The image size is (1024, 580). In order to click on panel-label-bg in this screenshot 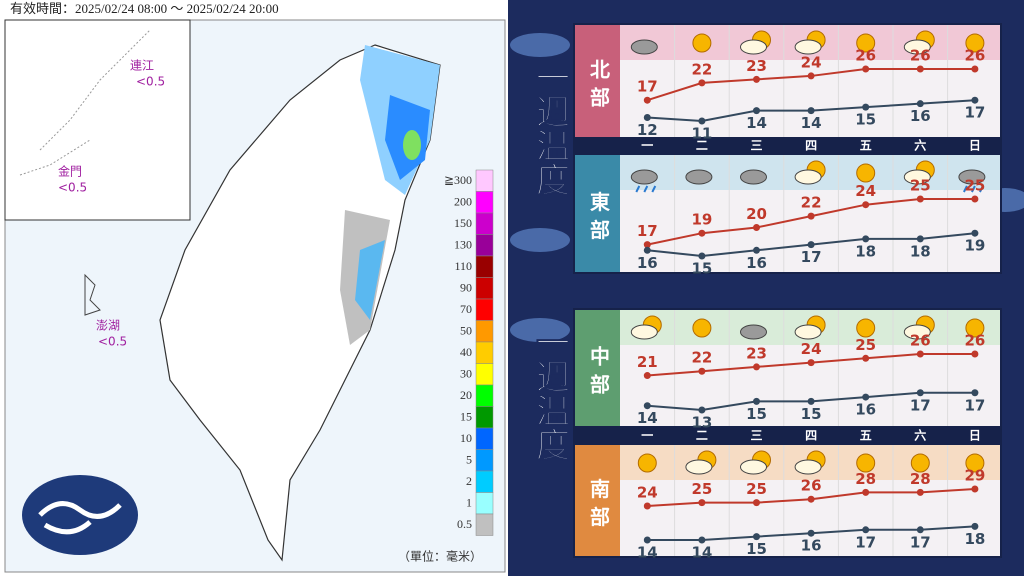, I will do `click(597, 81)`.